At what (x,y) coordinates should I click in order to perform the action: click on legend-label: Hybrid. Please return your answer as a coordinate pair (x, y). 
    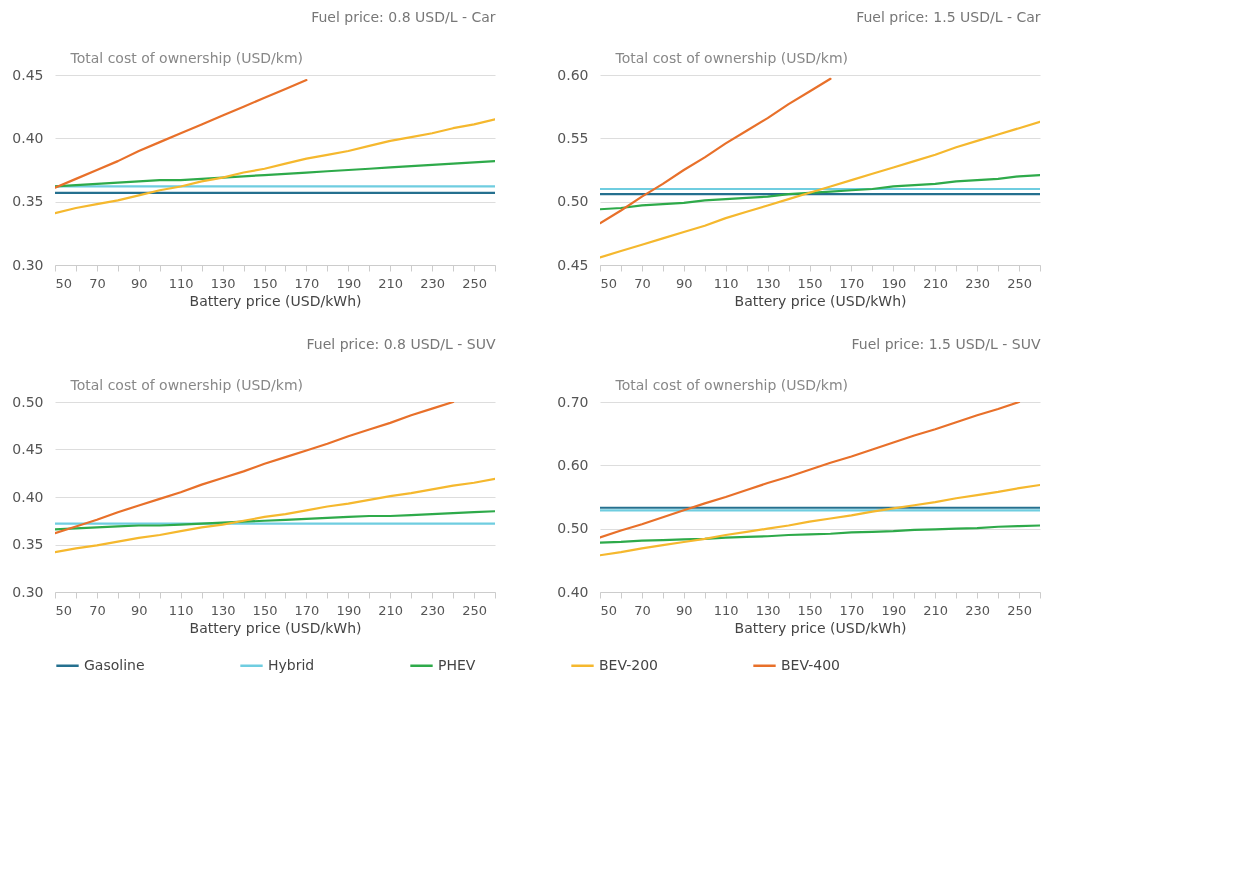
    Looking at the image, I should click on (291, 664).